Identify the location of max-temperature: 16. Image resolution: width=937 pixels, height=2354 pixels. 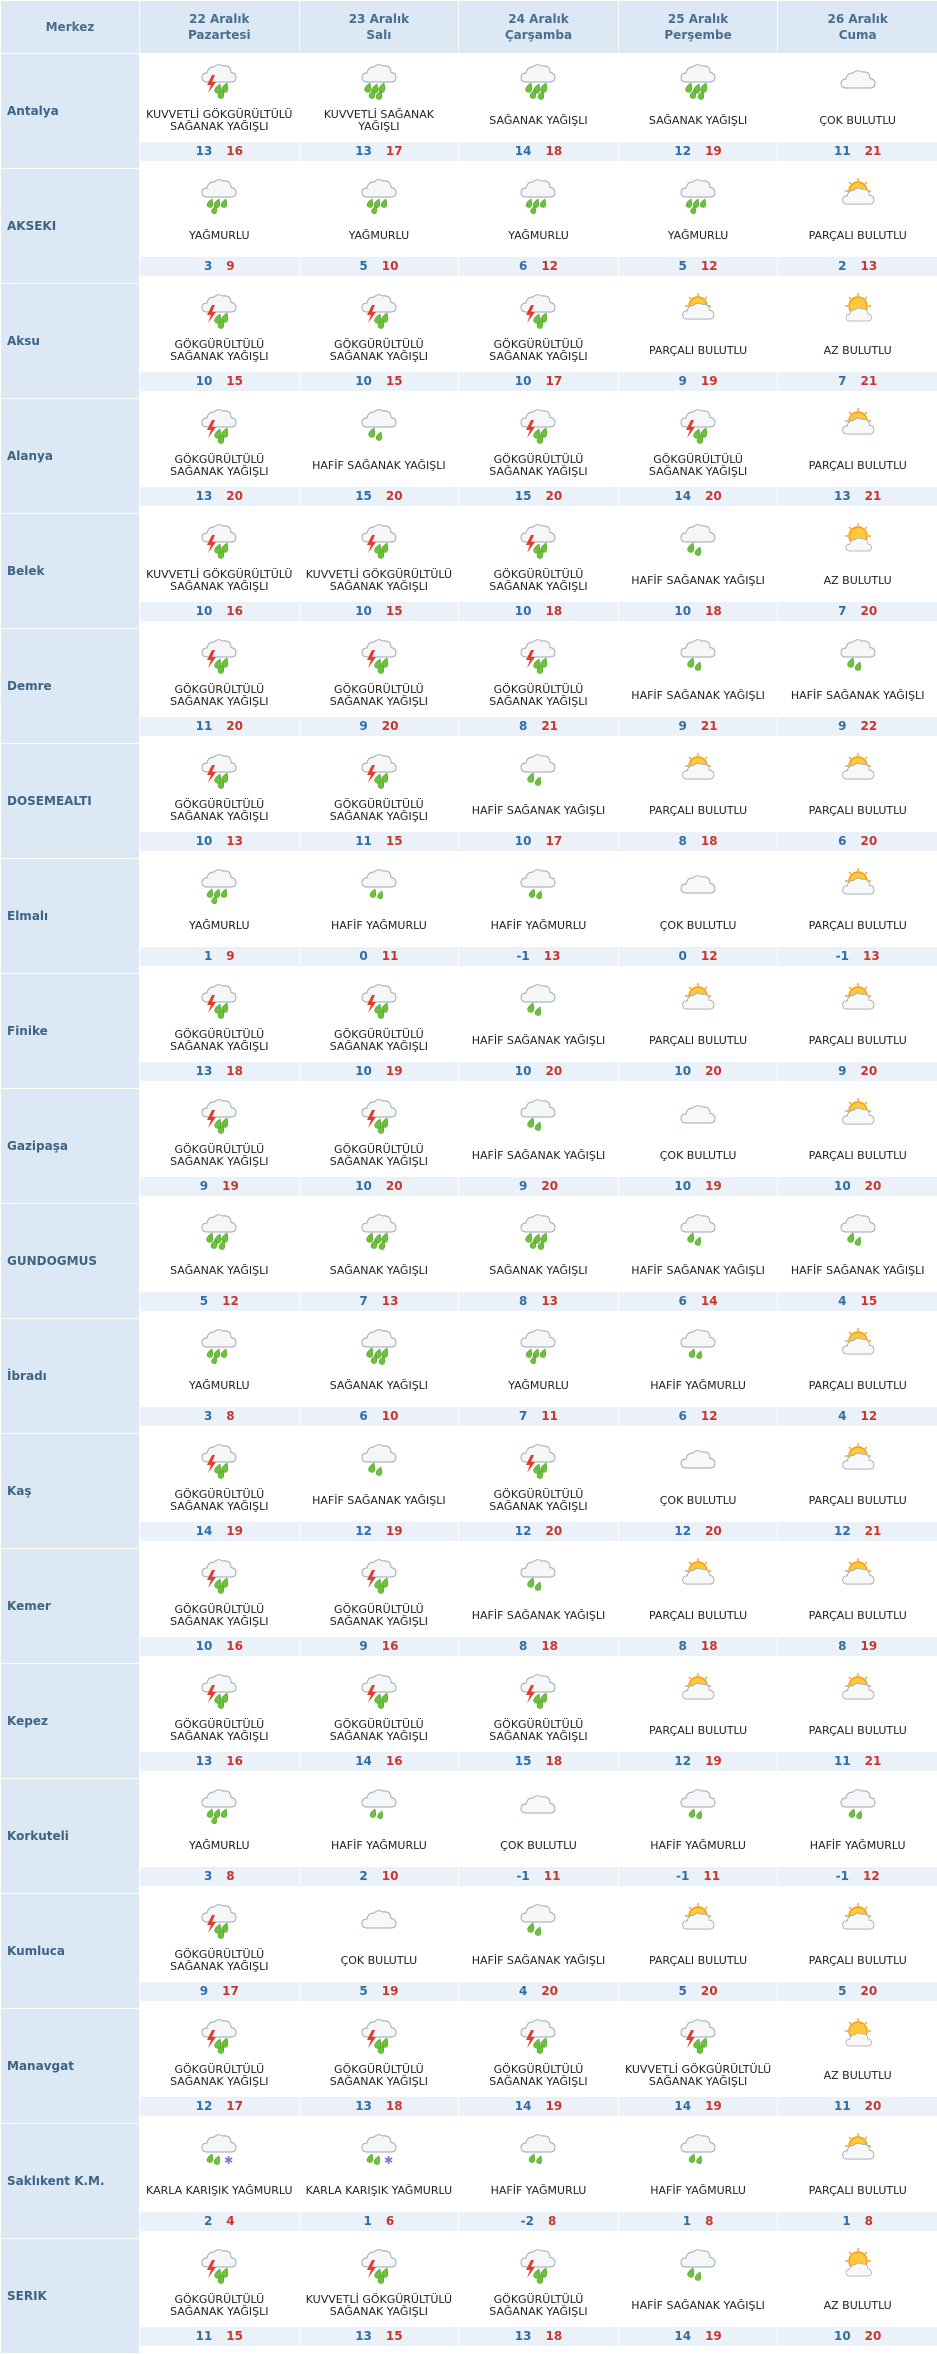
(234, 611).